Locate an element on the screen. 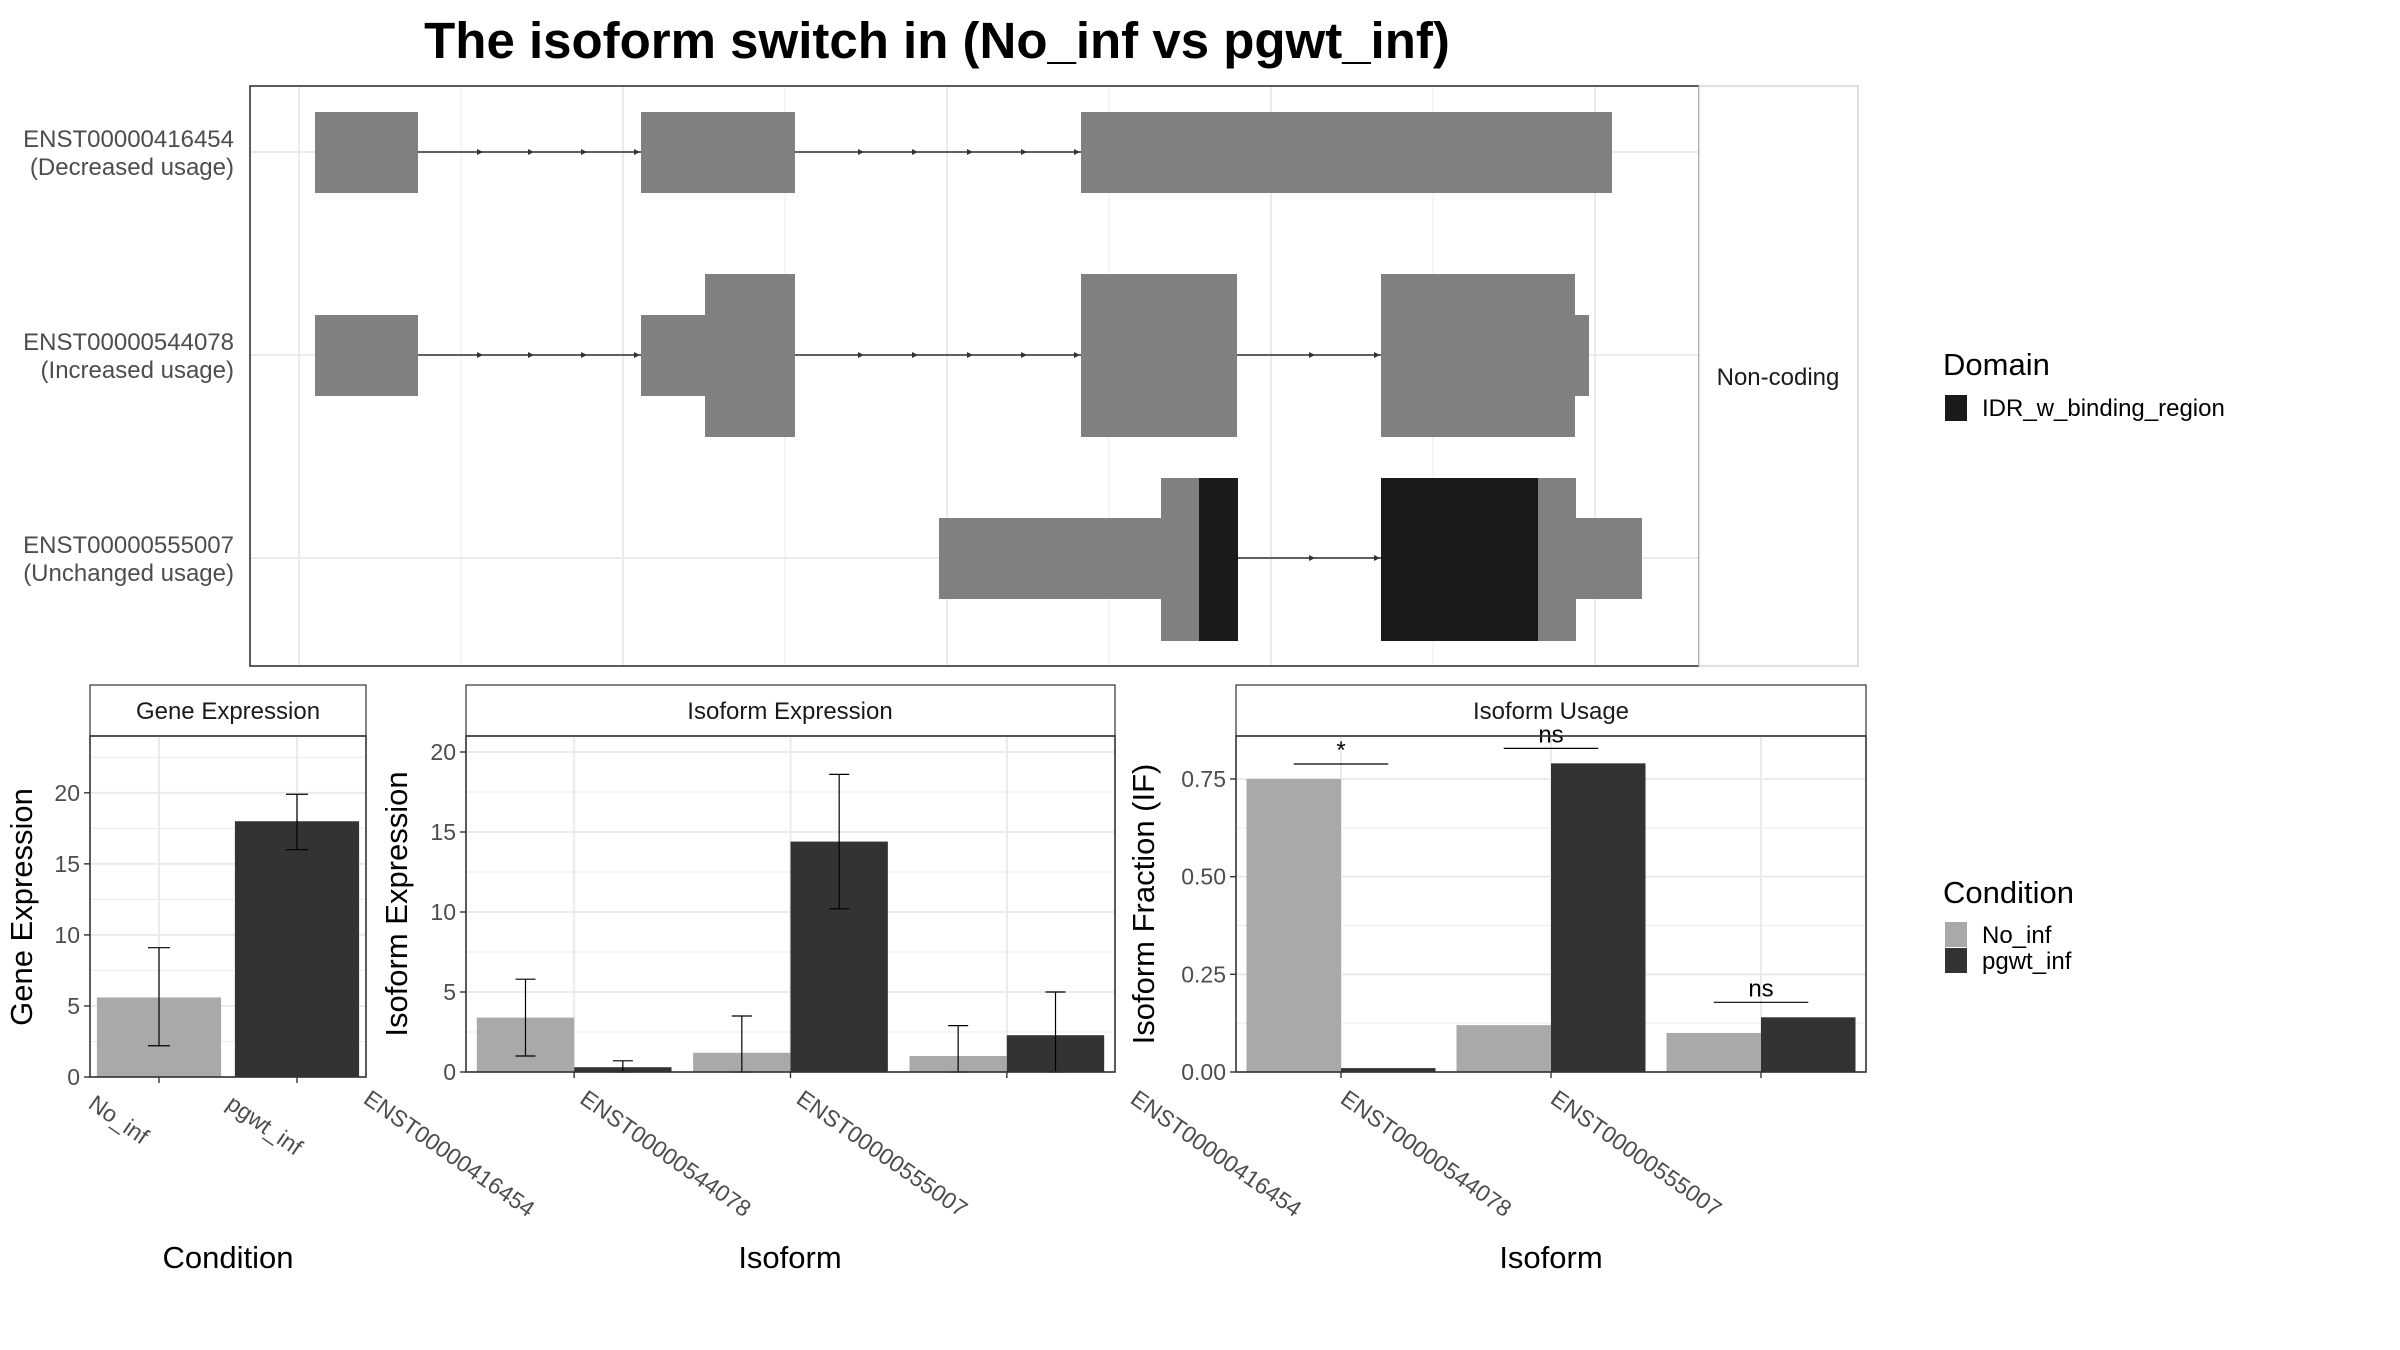 The image size is (2400, 1350). gene-strip-bg is located at coordinates (228, 710).